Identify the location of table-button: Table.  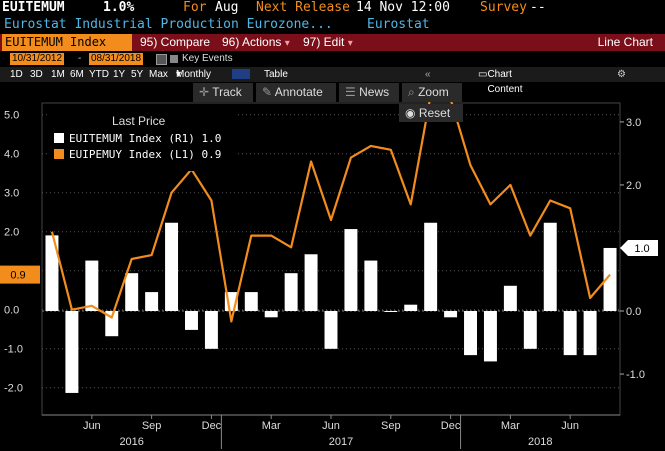
(276, 74).